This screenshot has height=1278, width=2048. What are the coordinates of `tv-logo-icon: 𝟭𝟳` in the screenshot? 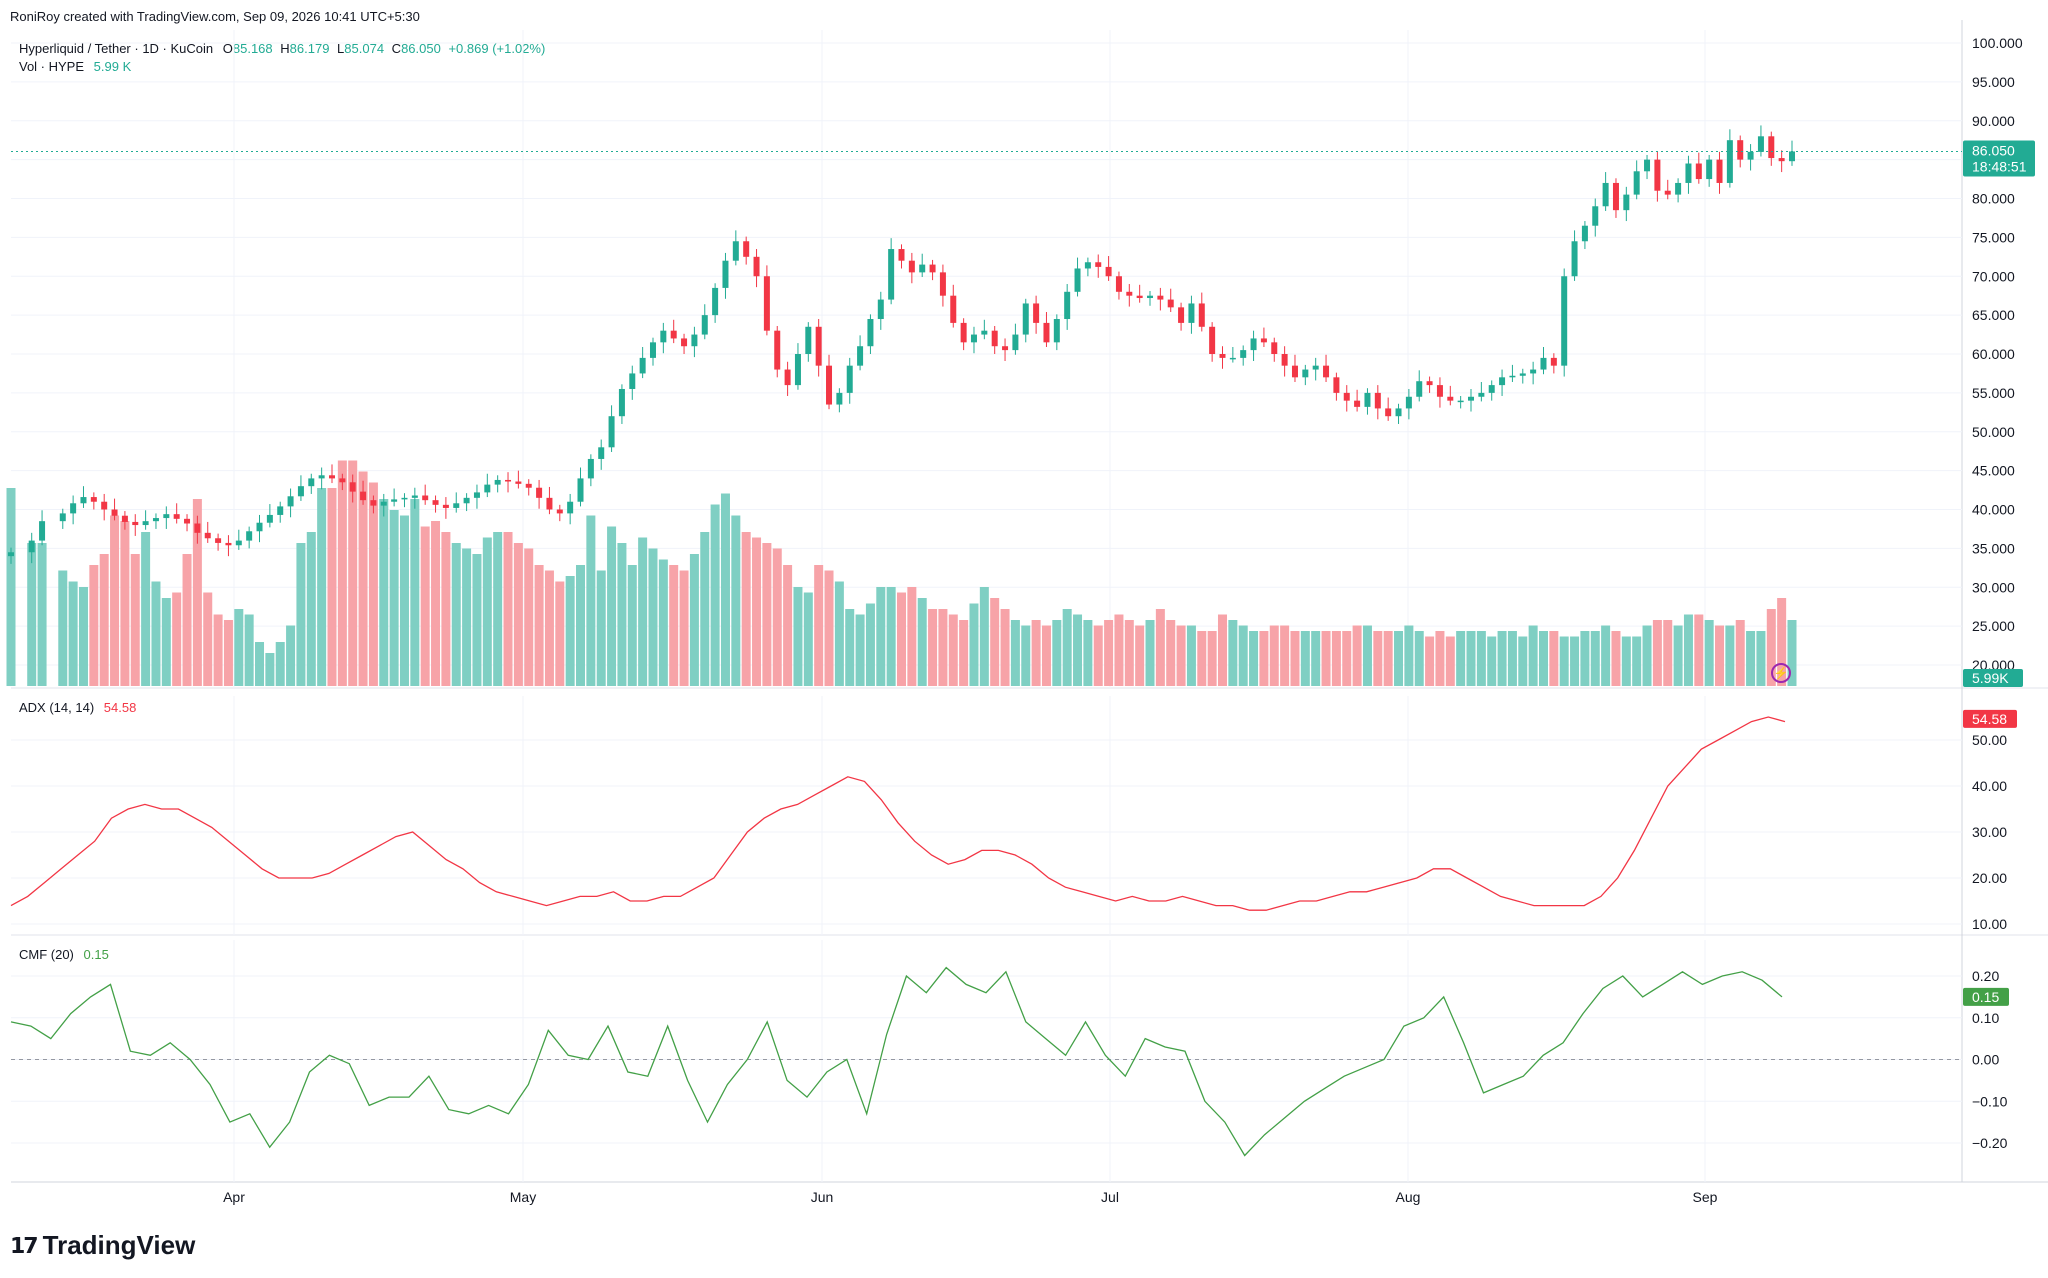 It's located at (24, 1245).